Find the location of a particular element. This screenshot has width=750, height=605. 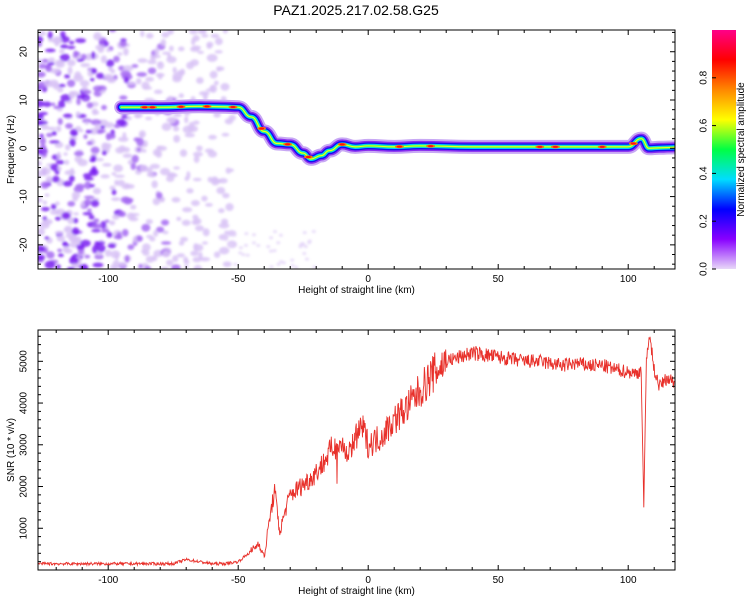

snr-x-axis-label: Height of straight line (km) is located at coordinates (356, 591).